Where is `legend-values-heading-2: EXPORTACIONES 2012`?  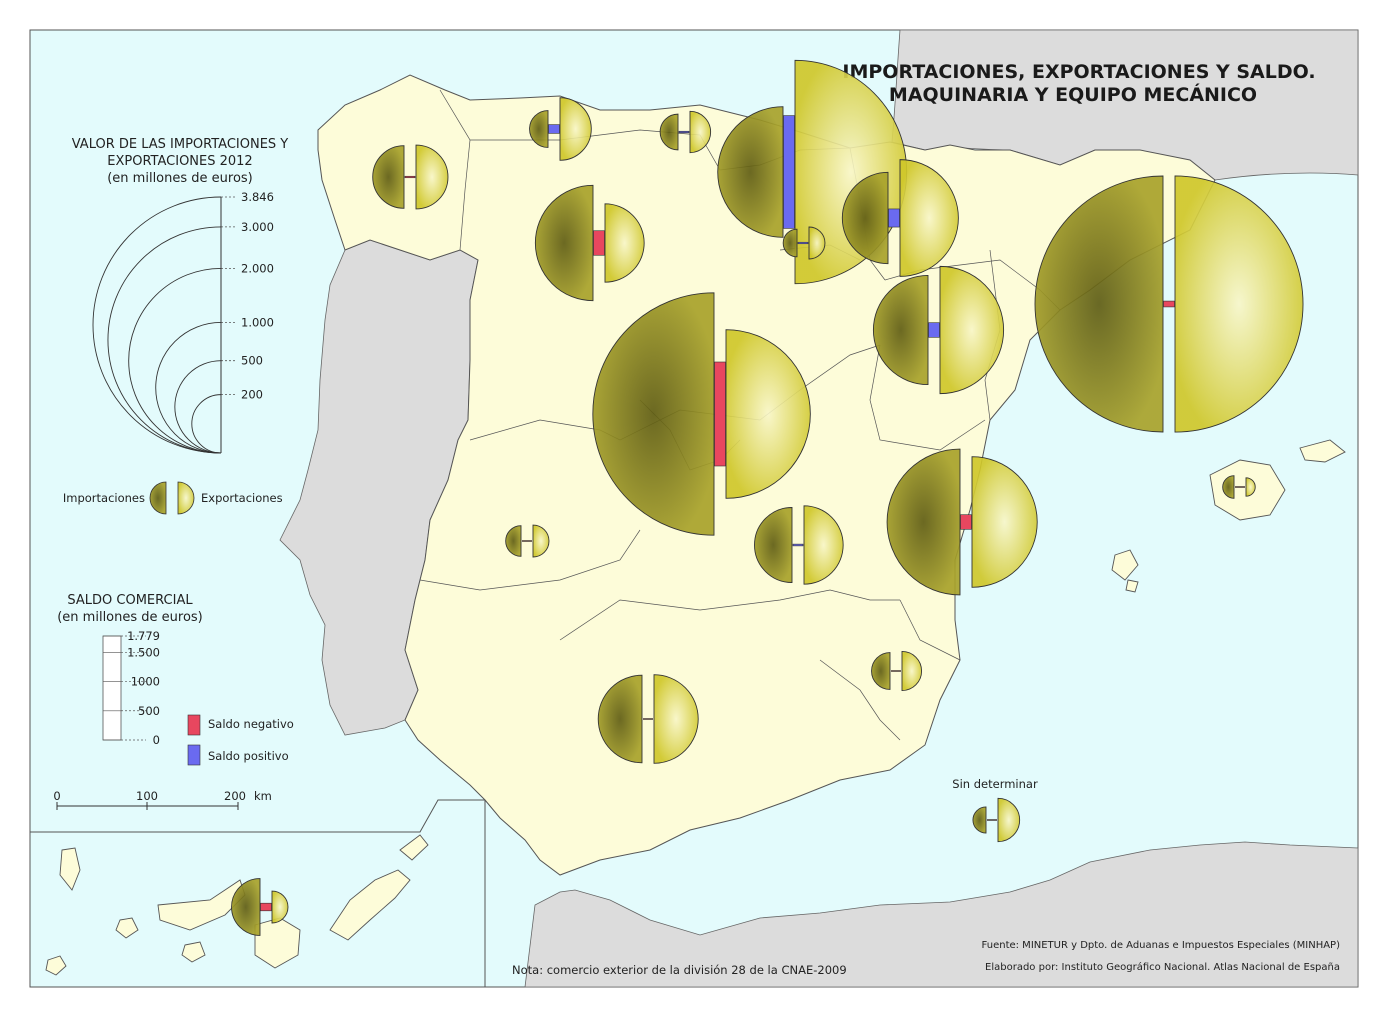
legend-values-heading-2: EXPORTACIONES 2012 is located at coordinates (179, 161).